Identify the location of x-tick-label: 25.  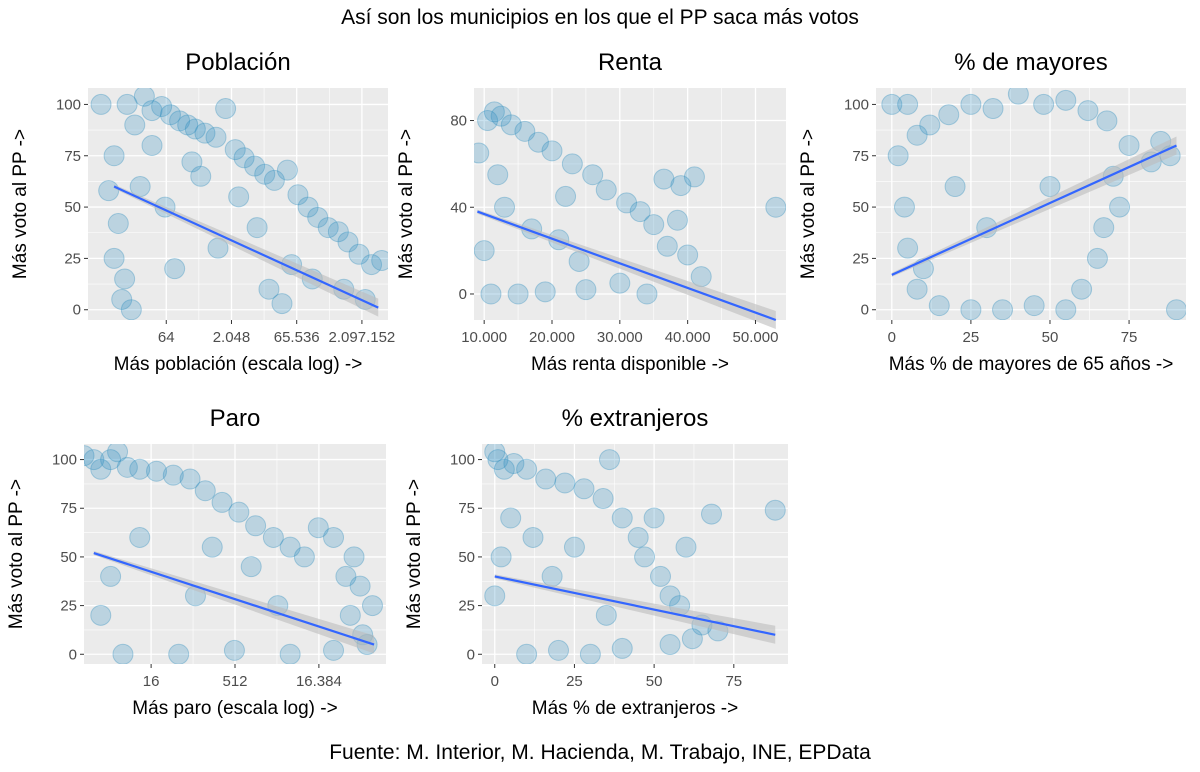
(574, 681).